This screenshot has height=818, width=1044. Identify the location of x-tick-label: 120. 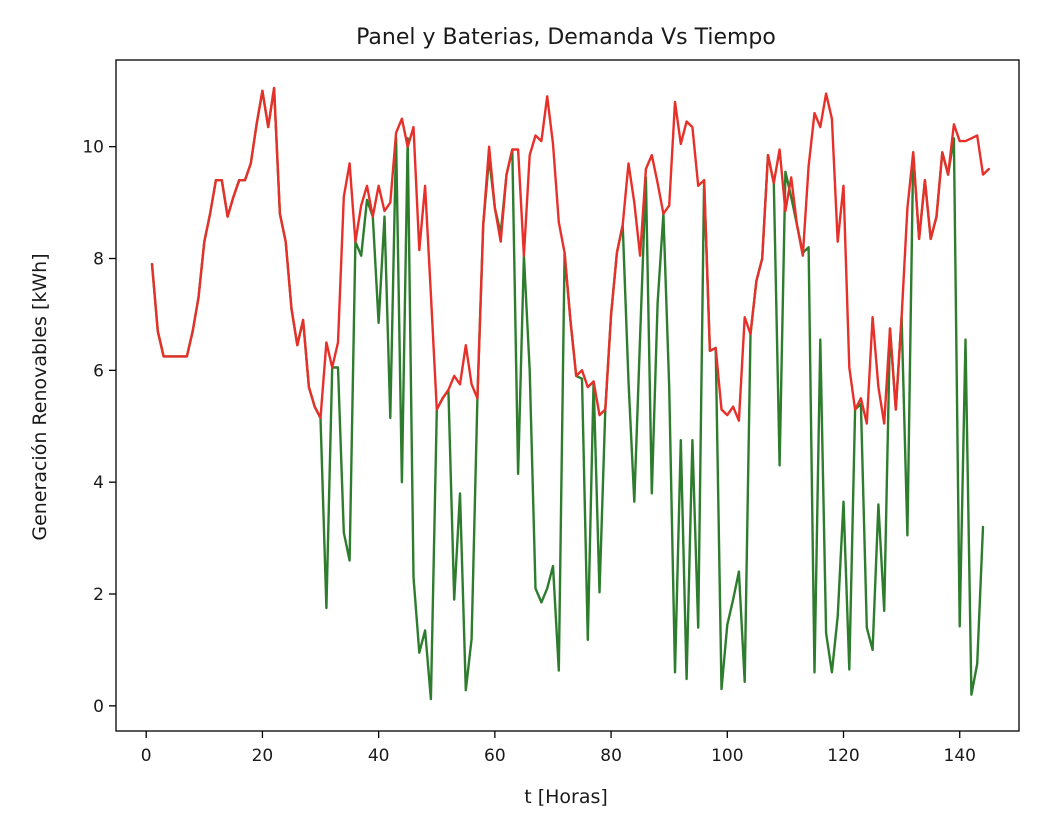
(843, 756).